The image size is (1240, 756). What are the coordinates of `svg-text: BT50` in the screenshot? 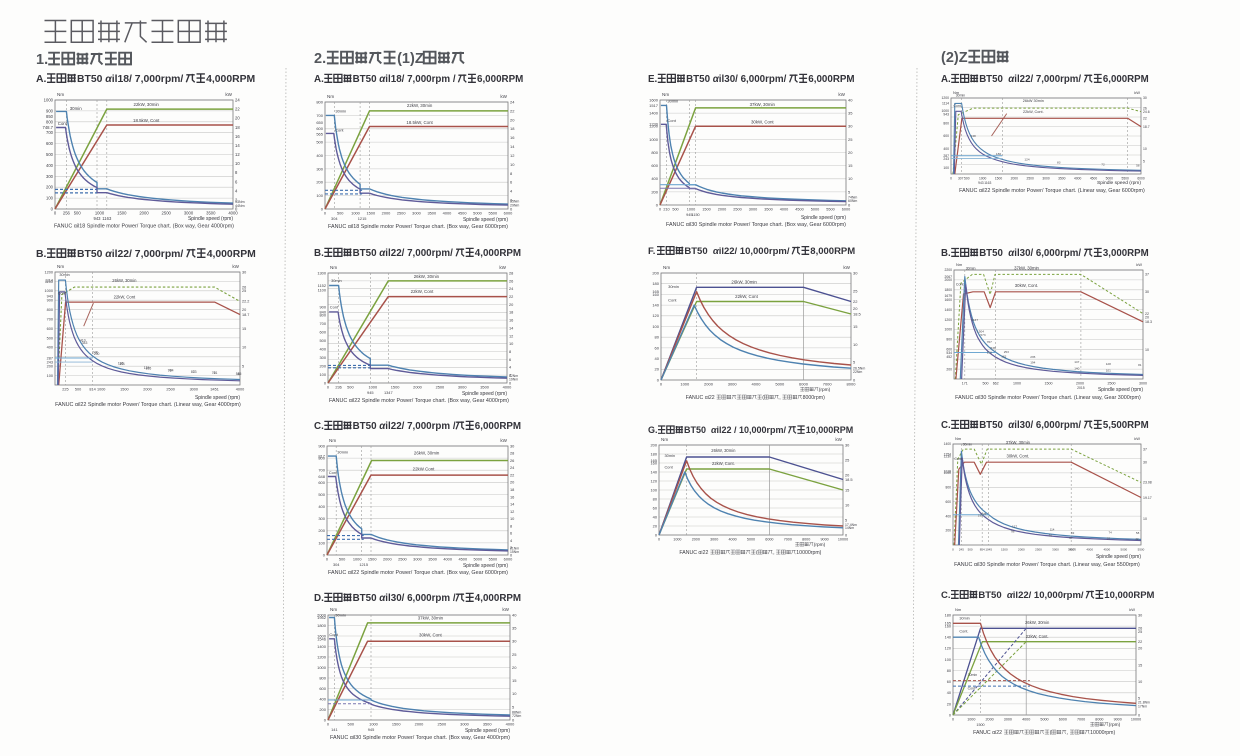 It's located at (365, 598).